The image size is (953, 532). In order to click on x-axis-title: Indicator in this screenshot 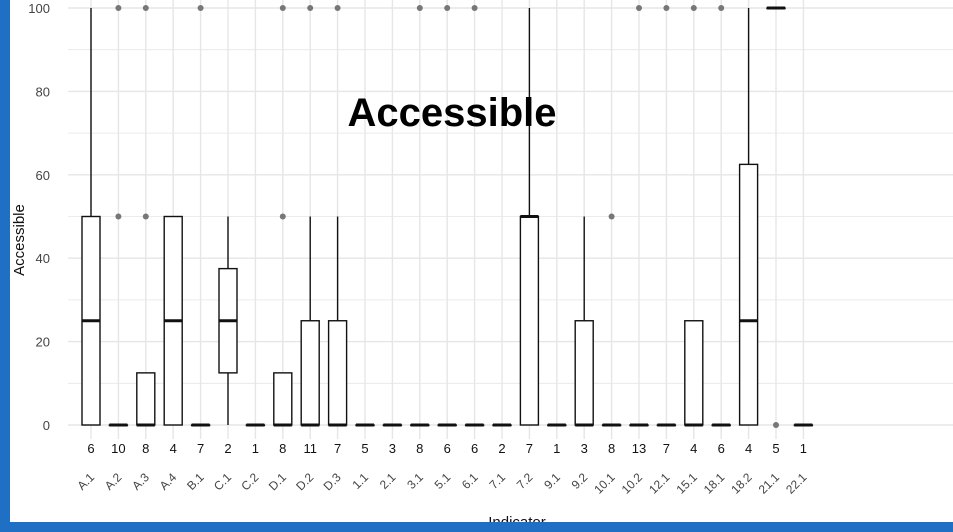, I will do `click(517, 518)`.